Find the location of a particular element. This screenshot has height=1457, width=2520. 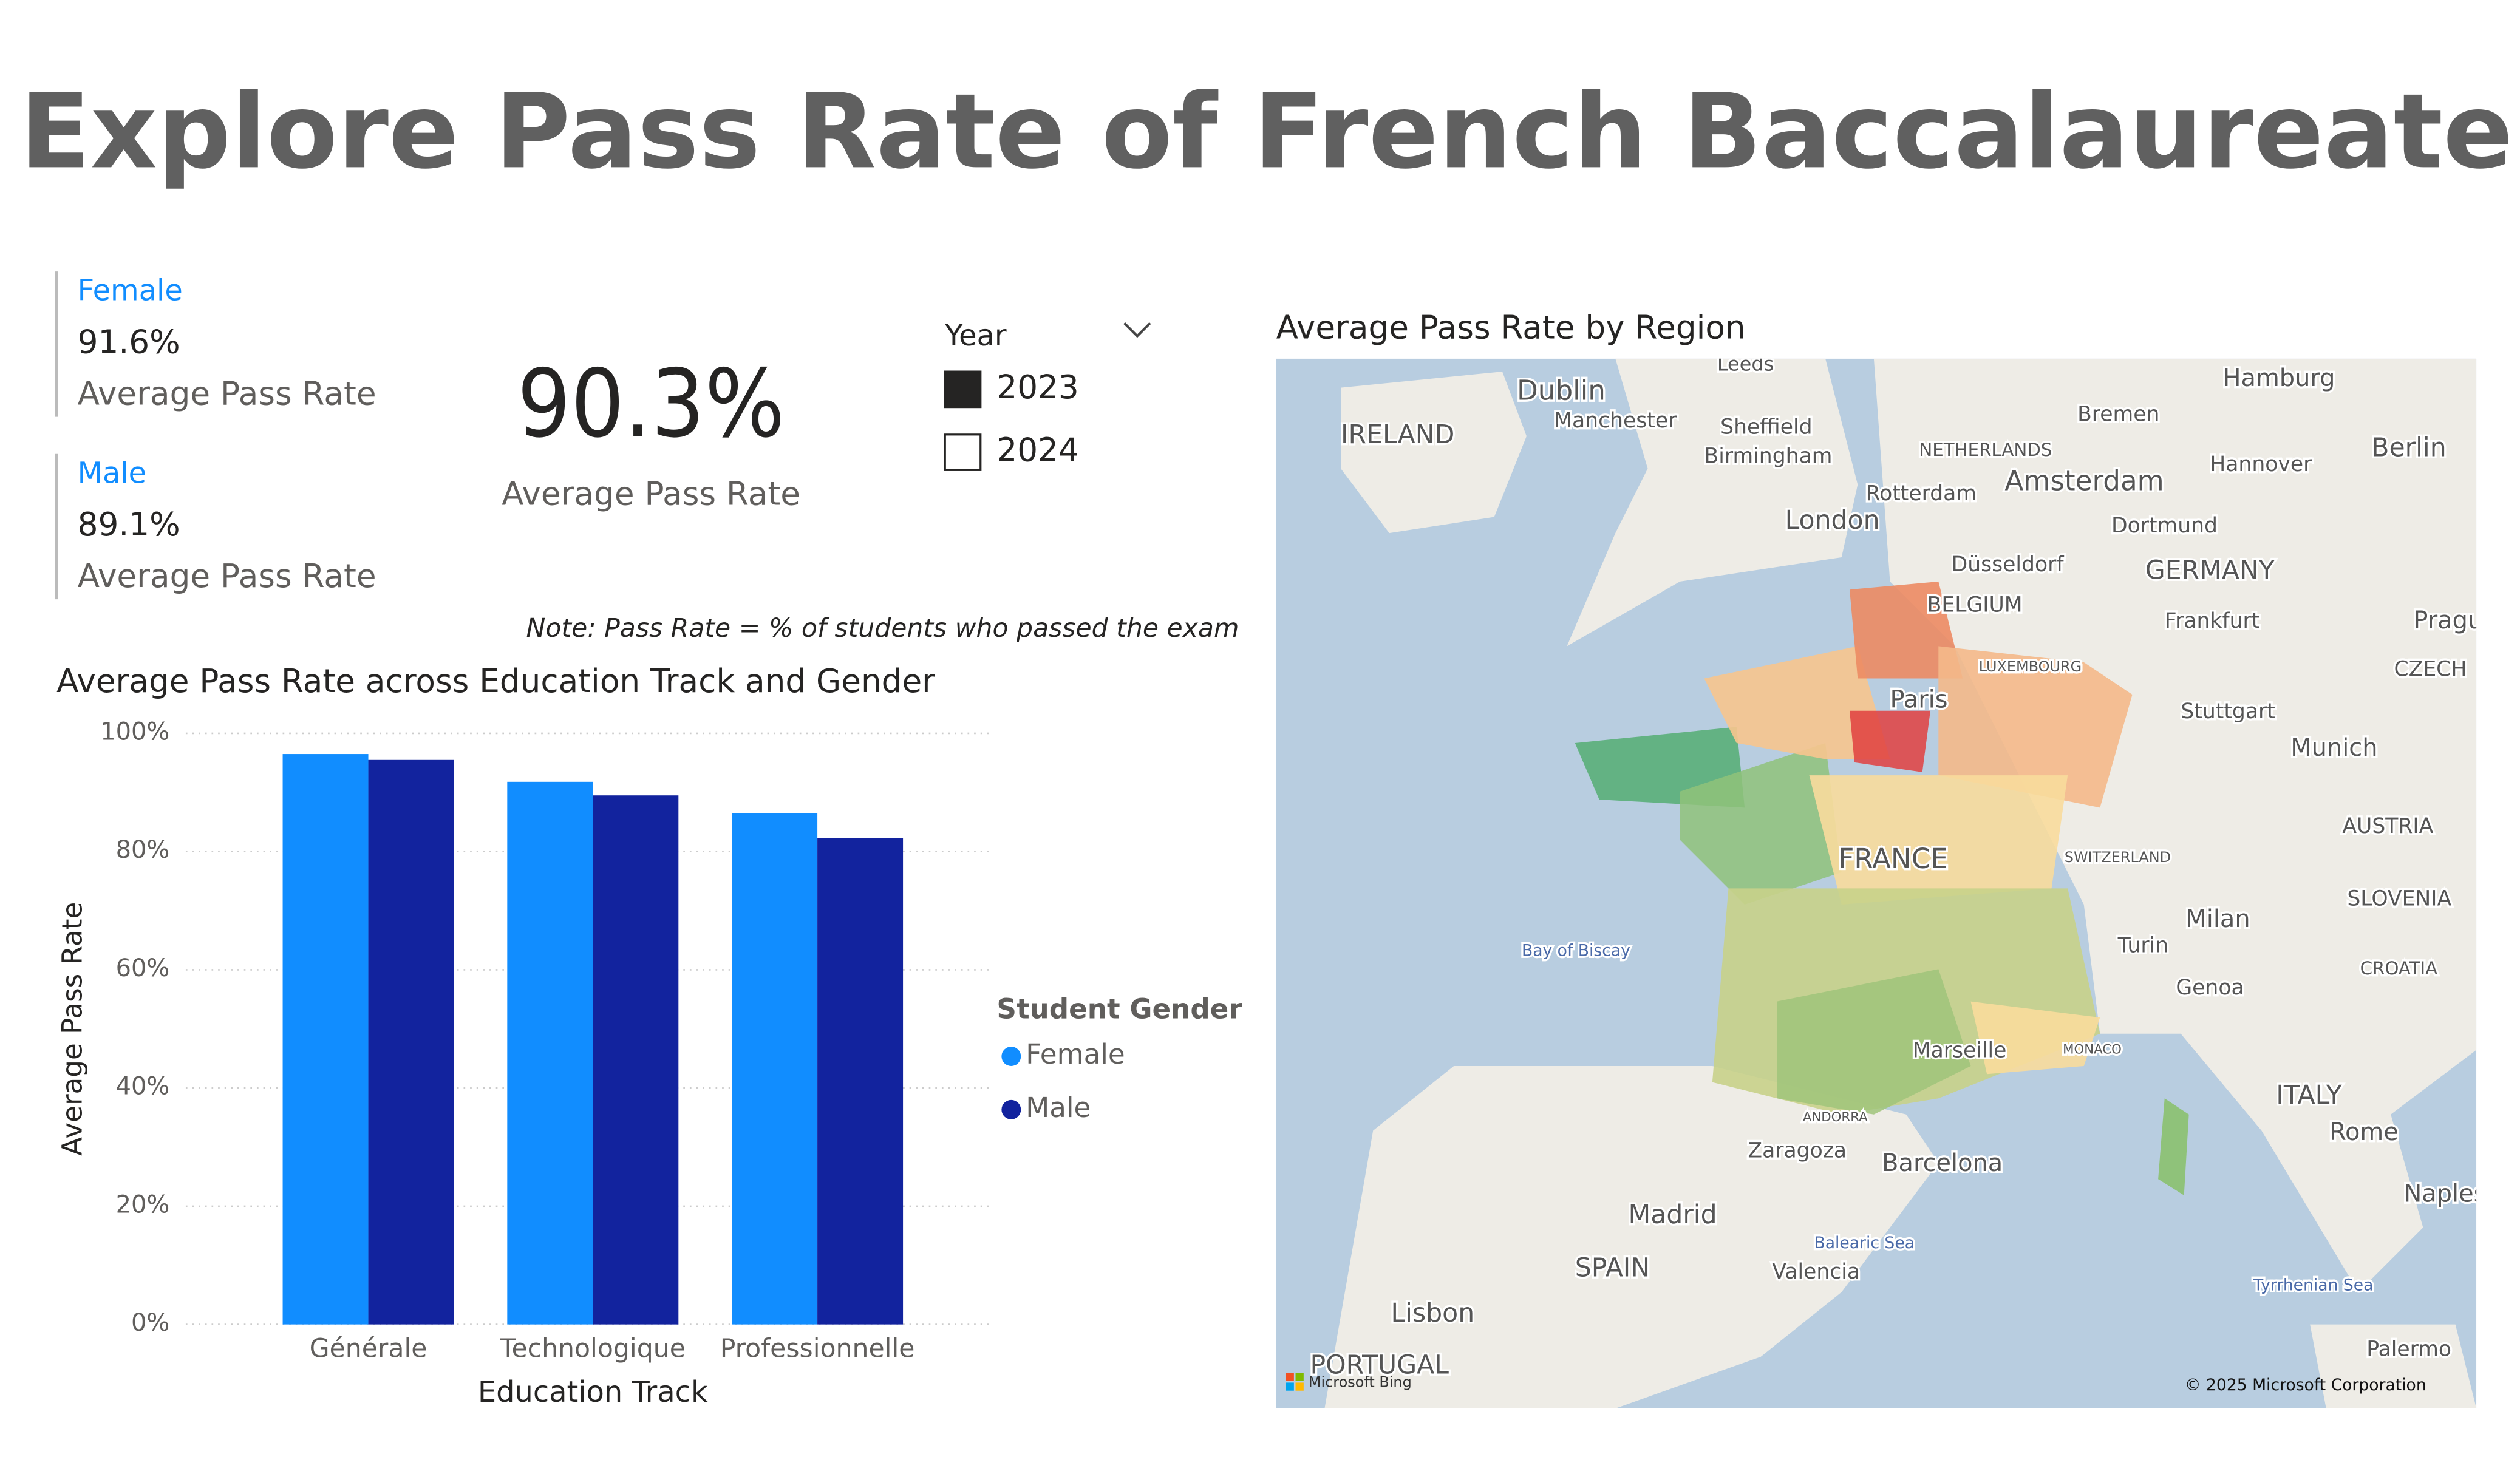

map-label: Palermo is located at coordinates (2408, 1349).